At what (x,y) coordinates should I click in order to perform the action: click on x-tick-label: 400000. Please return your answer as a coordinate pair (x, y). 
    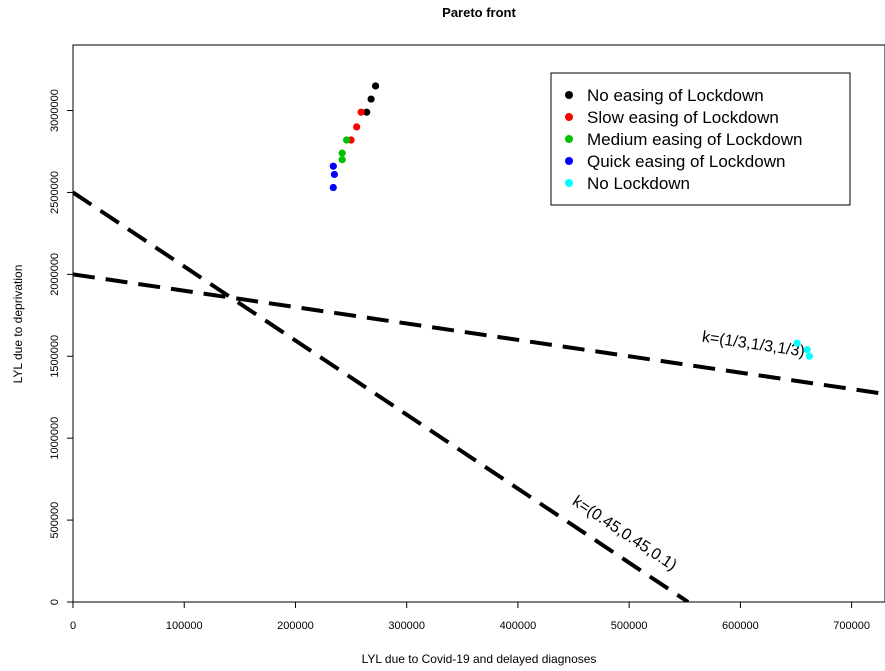
    Looking at the image, I should click on (518, 626).